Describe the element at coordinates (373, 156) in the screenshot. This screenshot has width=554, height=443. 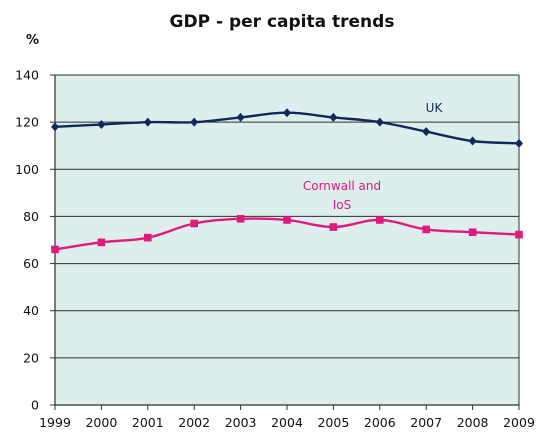
I see `series-labels: UK Cornwall and IoS` at that location.